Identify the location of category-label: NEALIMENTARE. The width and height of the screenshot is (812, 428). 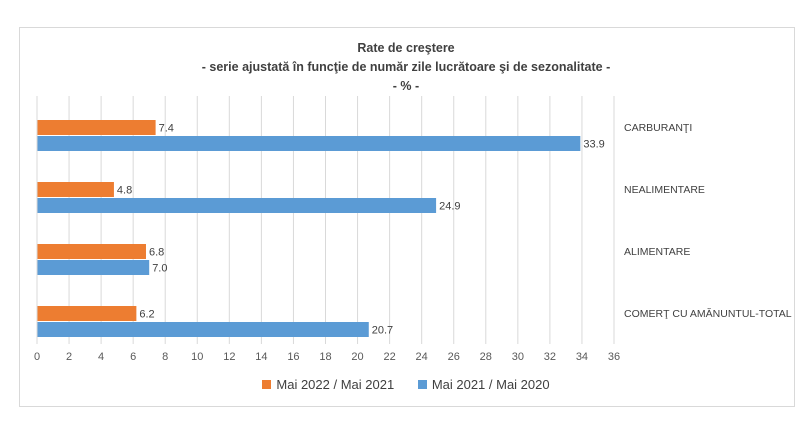
(664, 190).